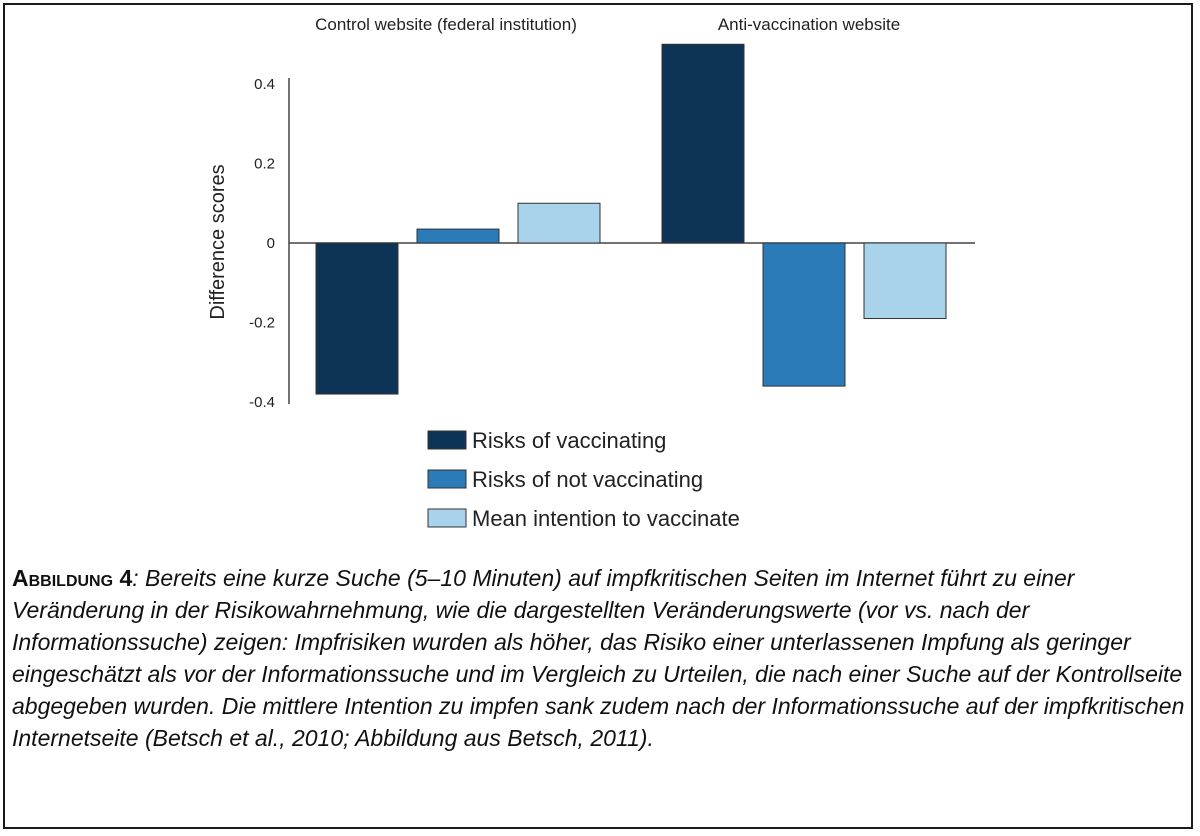  What do you see at coordinates (264, 84) in the screenshot?
I see `y-tick-label: 0.4` at bounding box center [264, 84].